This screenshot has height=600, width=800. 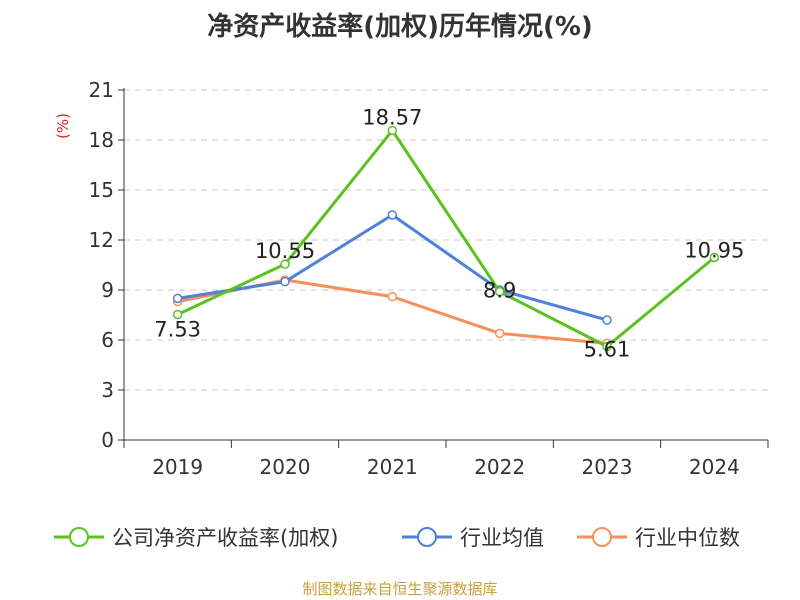 I want to click on x-tick-label: 2020, so click(x=285, y=467).